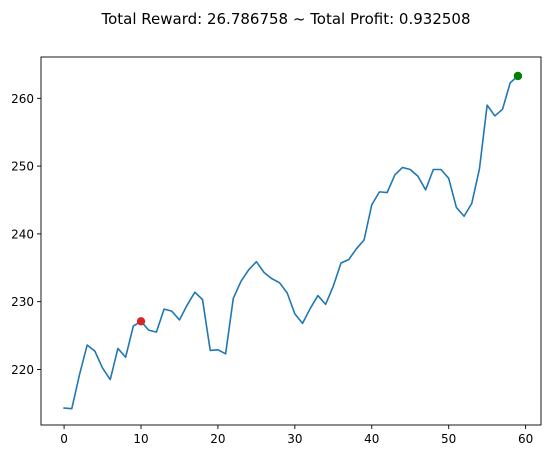 Image resolution: width=552 pixels, height=461 pixels. Describe the element at coordinates (22, 302) in the screenshot. I see `y-tick-label: 230` at that location.